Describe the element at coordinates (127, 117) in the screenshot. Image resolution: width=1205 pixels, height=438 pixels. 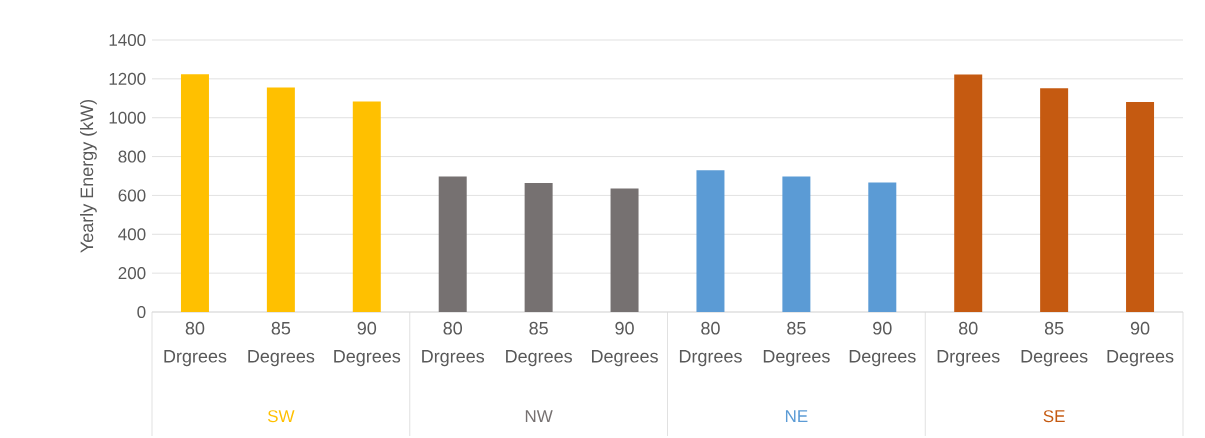
I see `y-tick-label: 1000` at that location.